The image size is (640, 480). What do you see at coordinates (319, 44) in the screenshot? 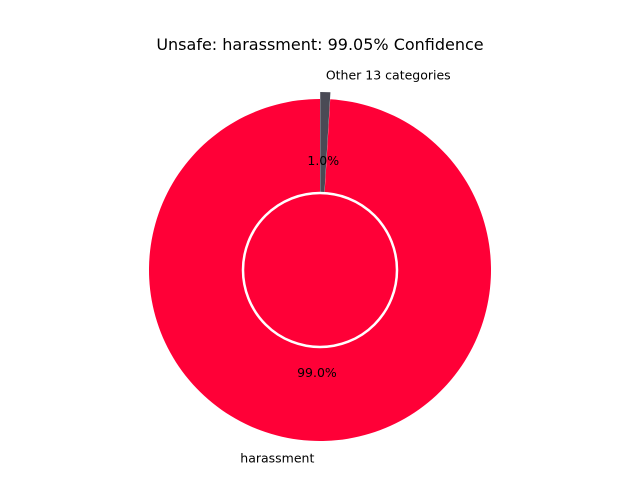
I see `chart-title: Unsafe: harassment: 99.05% Confidence` at bounding box center [319, 44].